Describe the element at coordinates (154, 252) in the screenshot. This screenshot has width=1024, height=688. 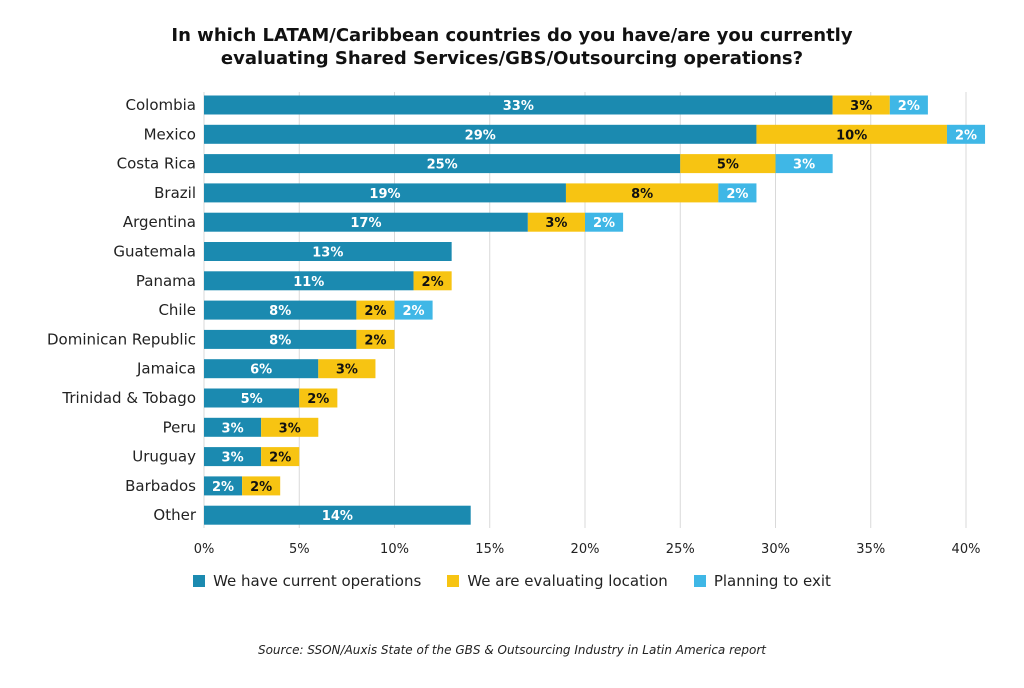
I see `category-label: Guatemala` at that location.